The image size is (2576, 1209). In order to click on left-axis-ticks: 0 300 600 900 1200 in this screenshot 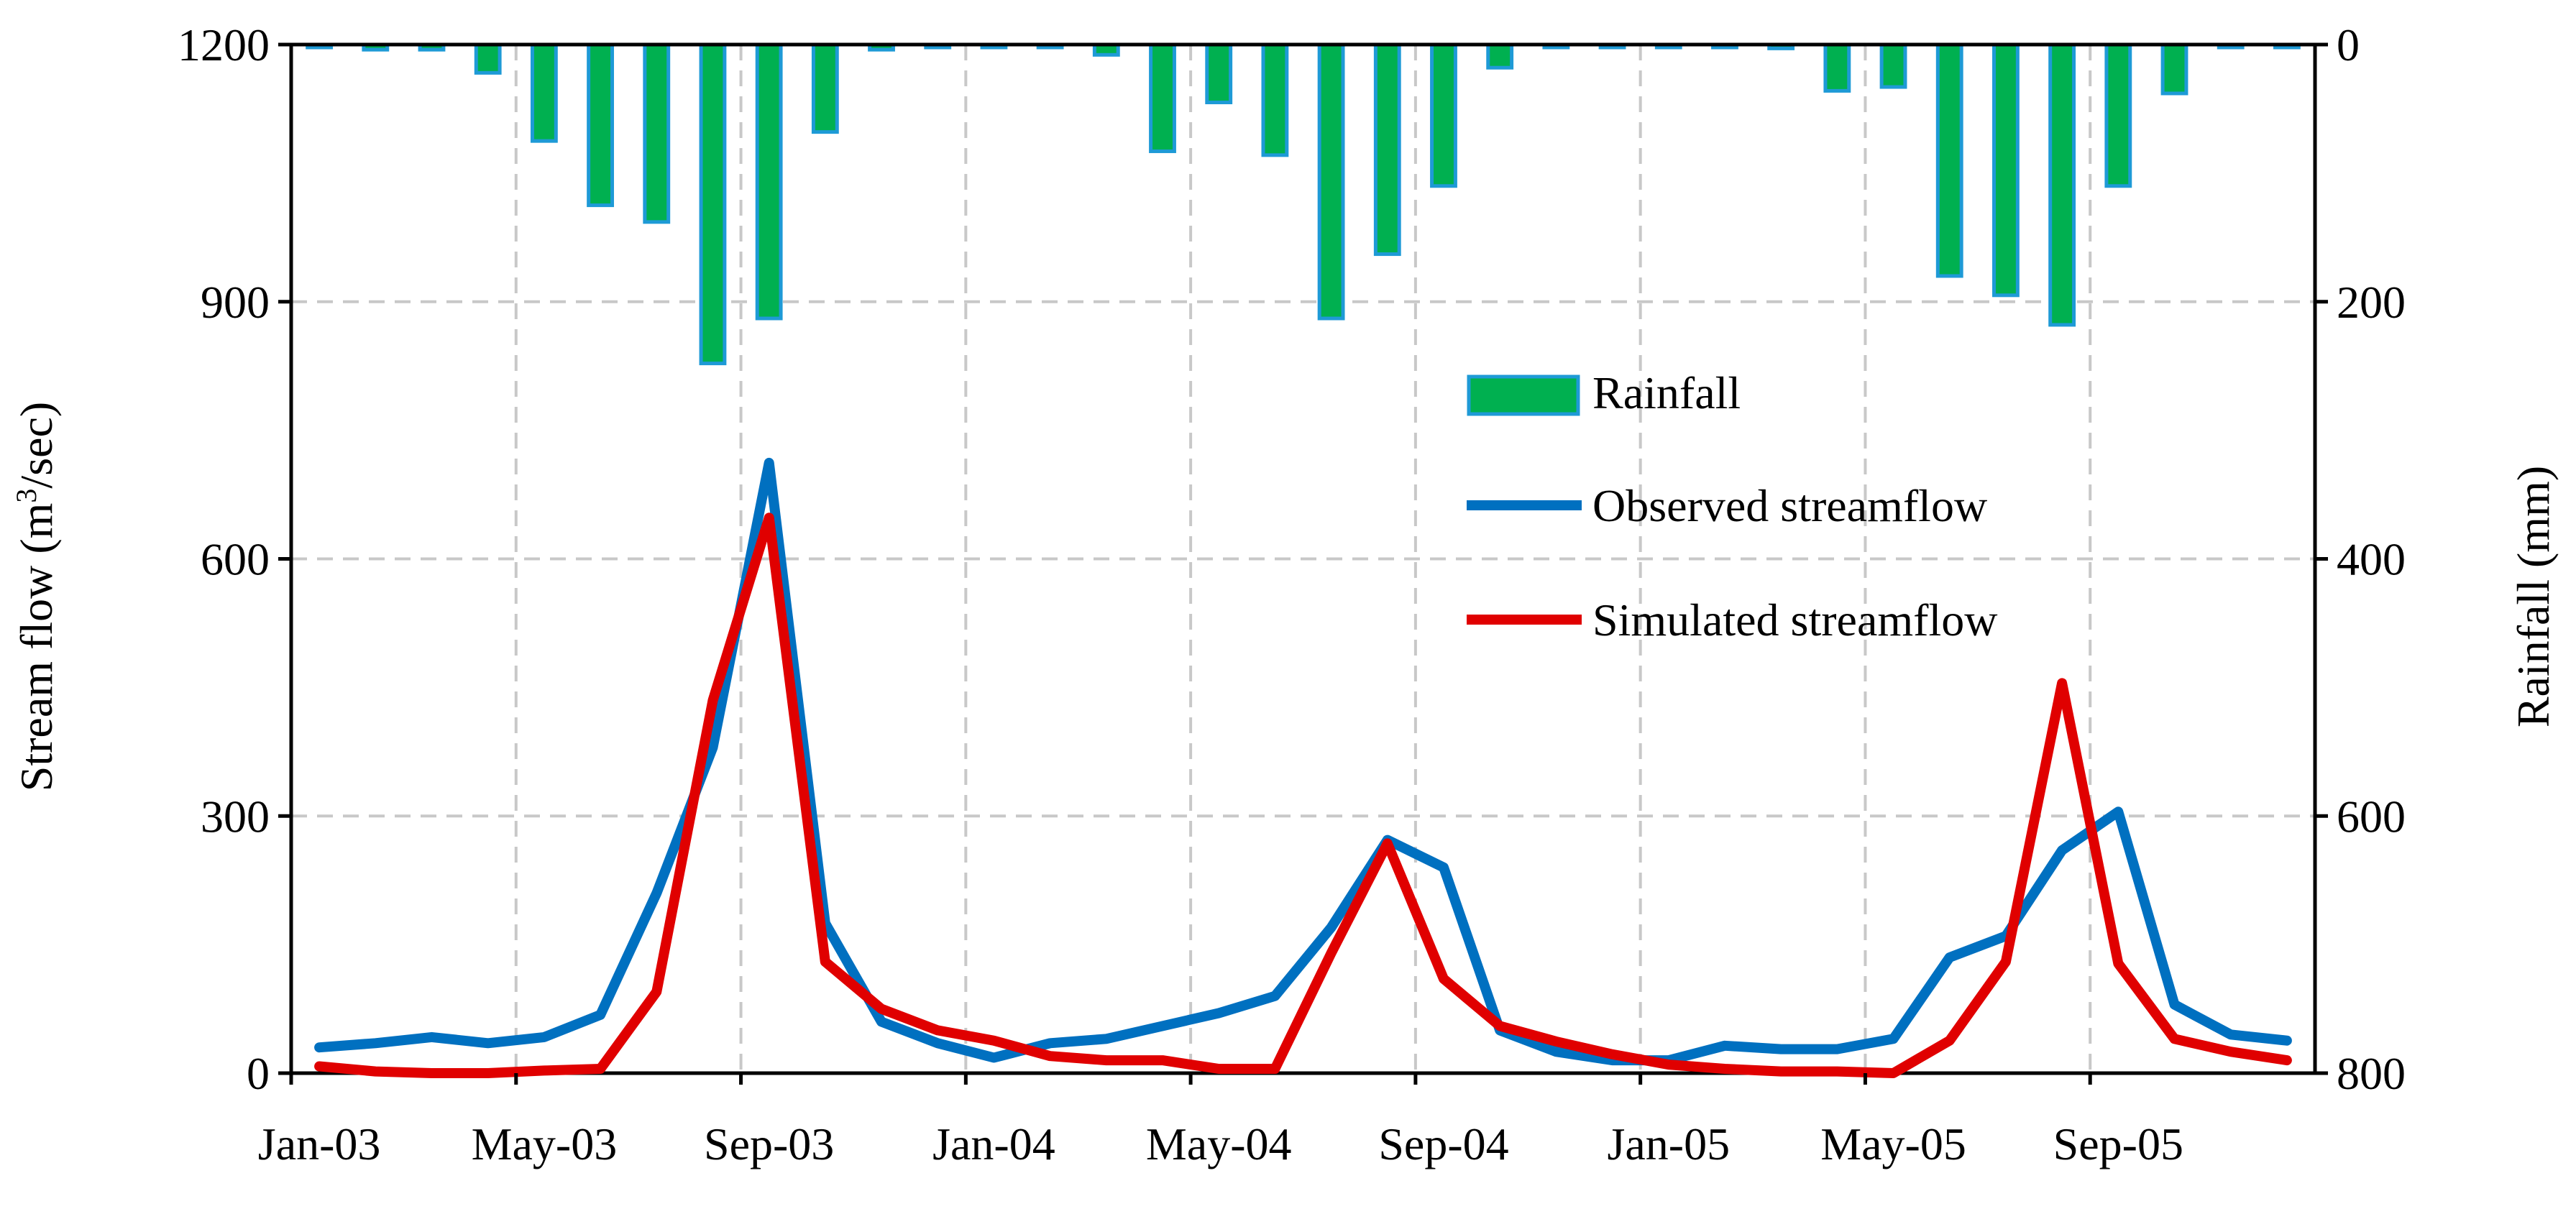, I will do `click(234, 559)`.